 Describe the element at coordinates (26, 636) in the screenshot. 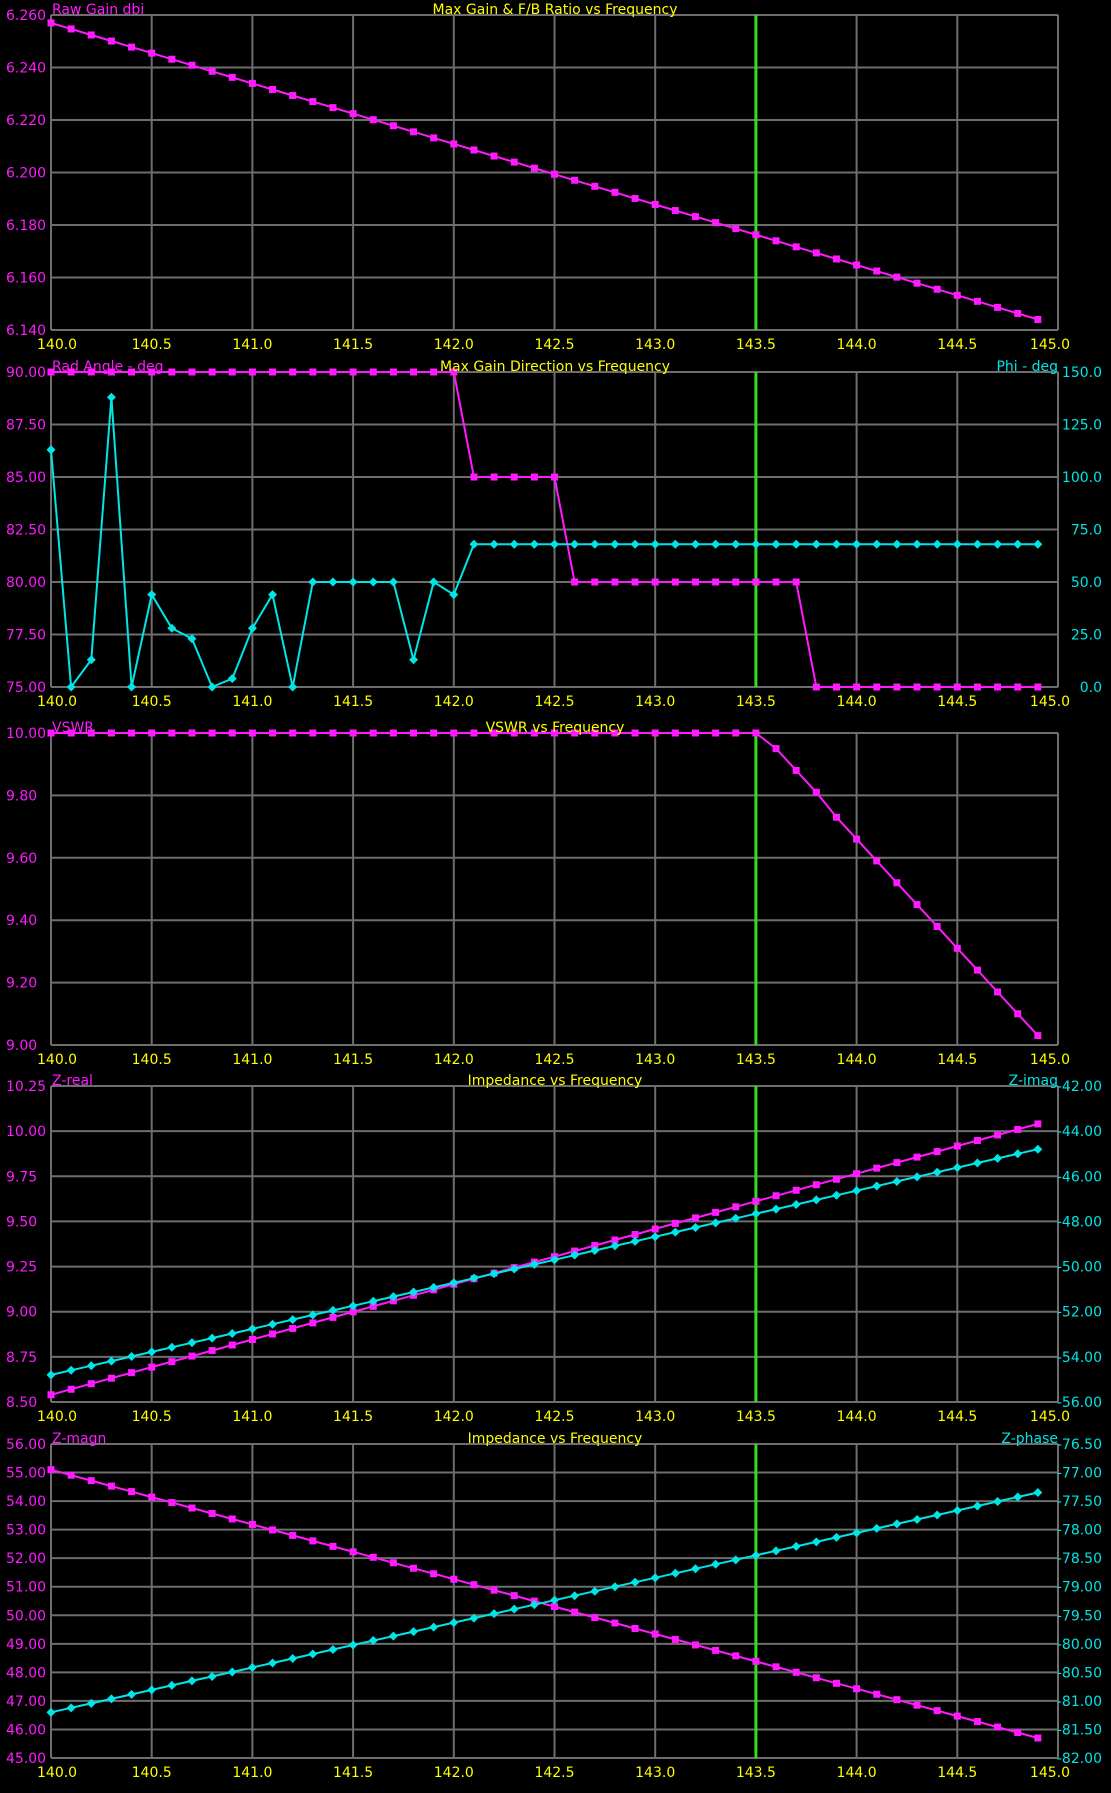

I see `y-left-tick-label: 77.50` at that location.